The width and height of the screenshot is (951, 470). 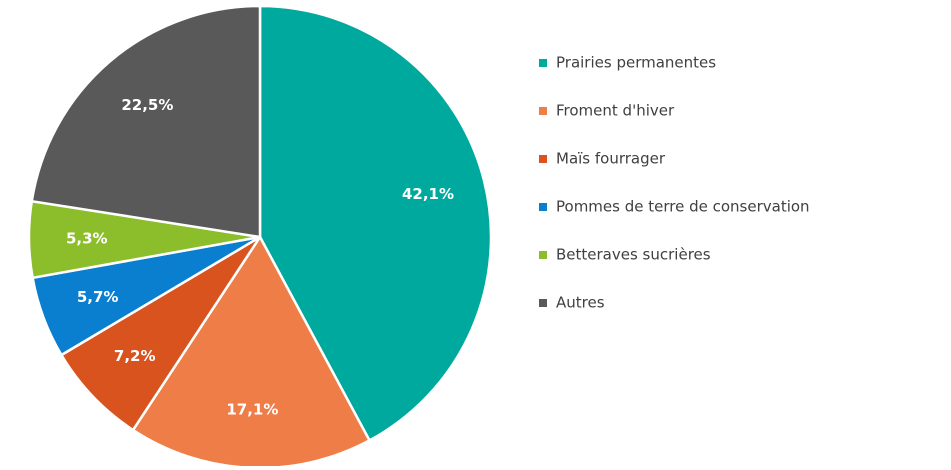 I want to click on legend-label: Autres, so click(x=580, y=303).